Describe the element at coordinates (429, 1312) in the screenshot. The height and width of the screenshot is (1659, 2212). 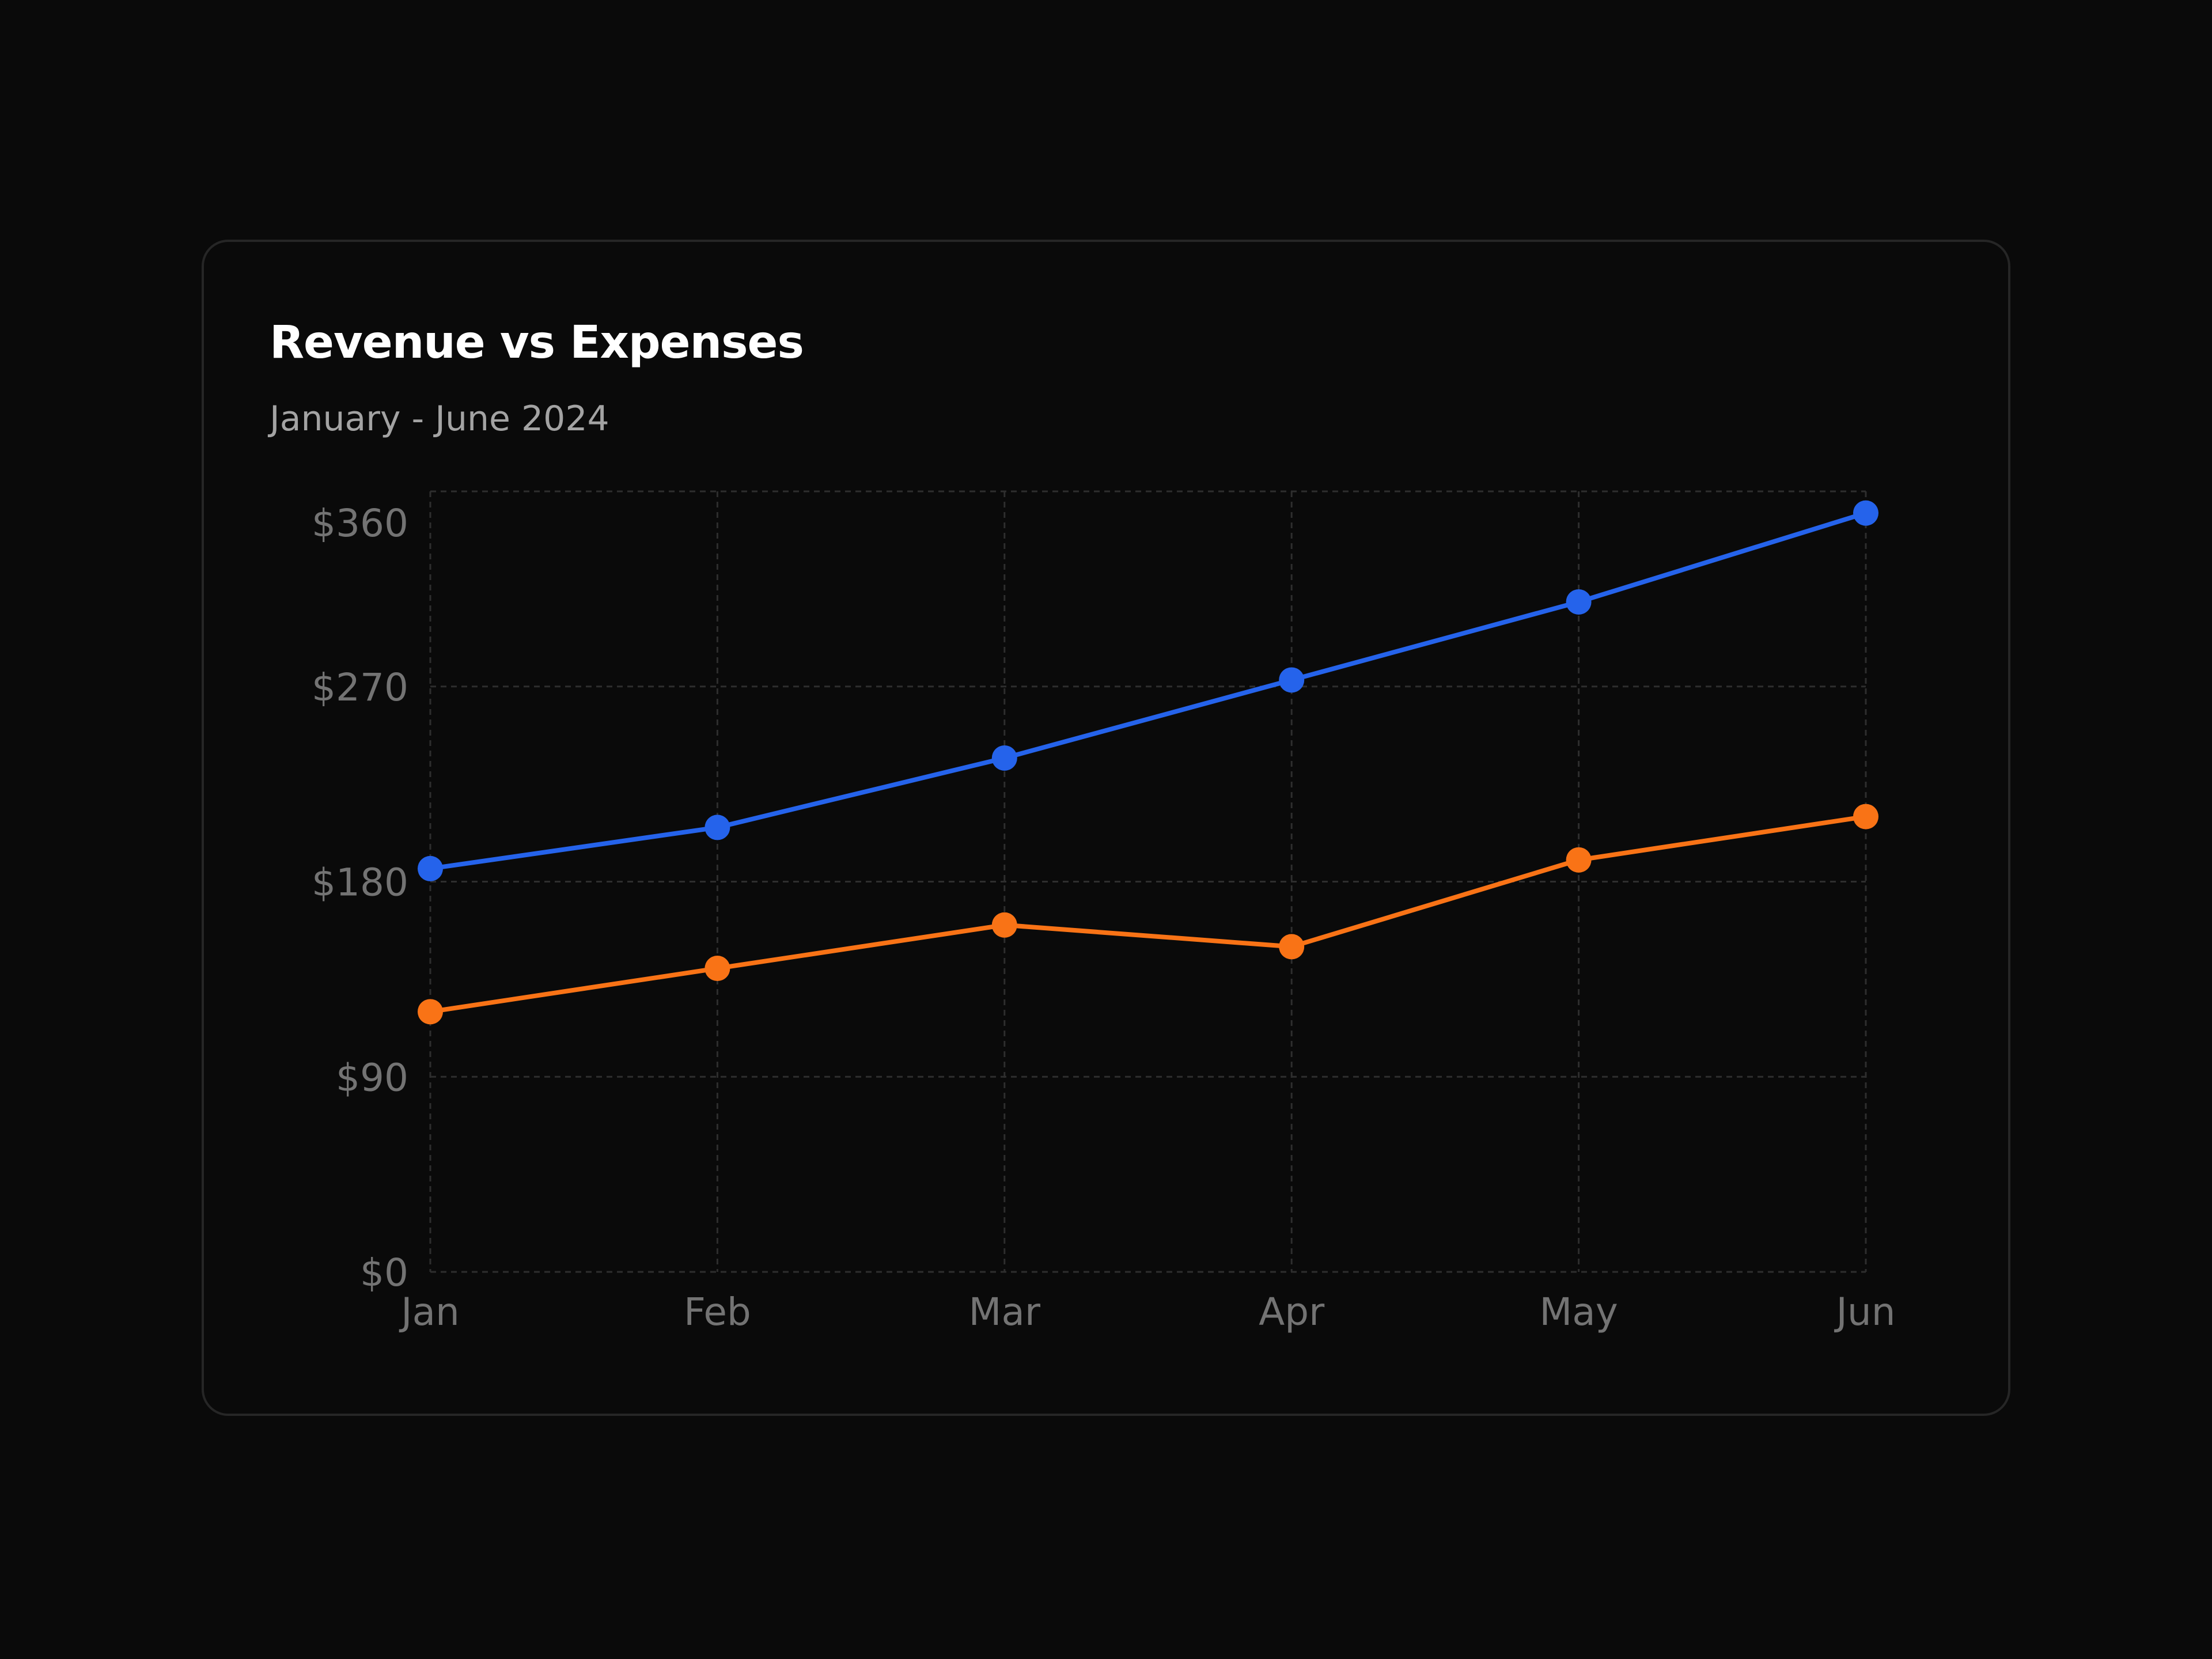
I see `x-tick-label: Jan` at that location.